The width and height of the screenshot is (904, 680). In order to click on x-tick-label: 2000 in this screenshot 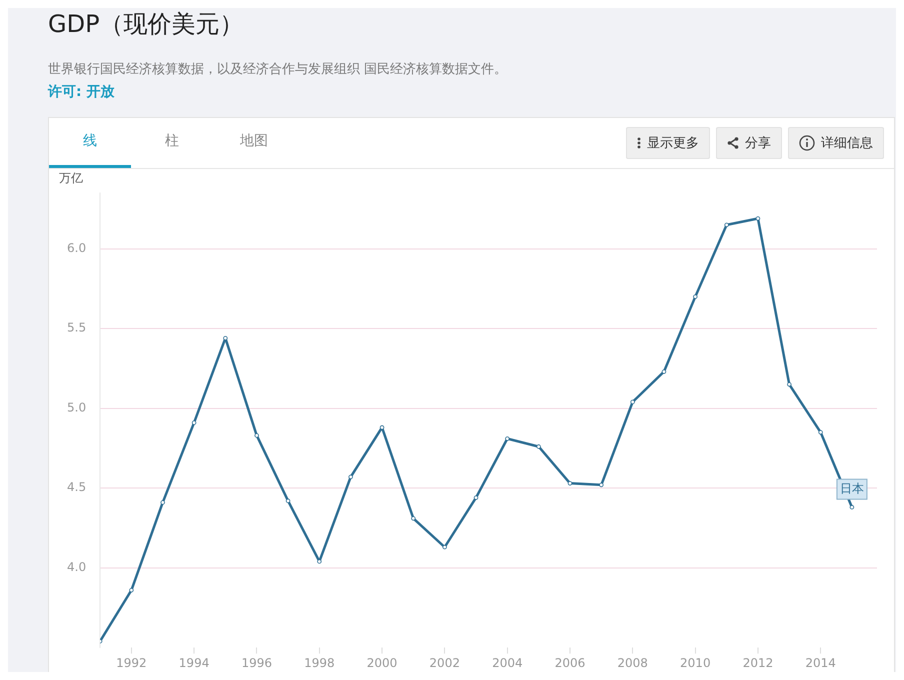, I will do `click(382, 663)`.